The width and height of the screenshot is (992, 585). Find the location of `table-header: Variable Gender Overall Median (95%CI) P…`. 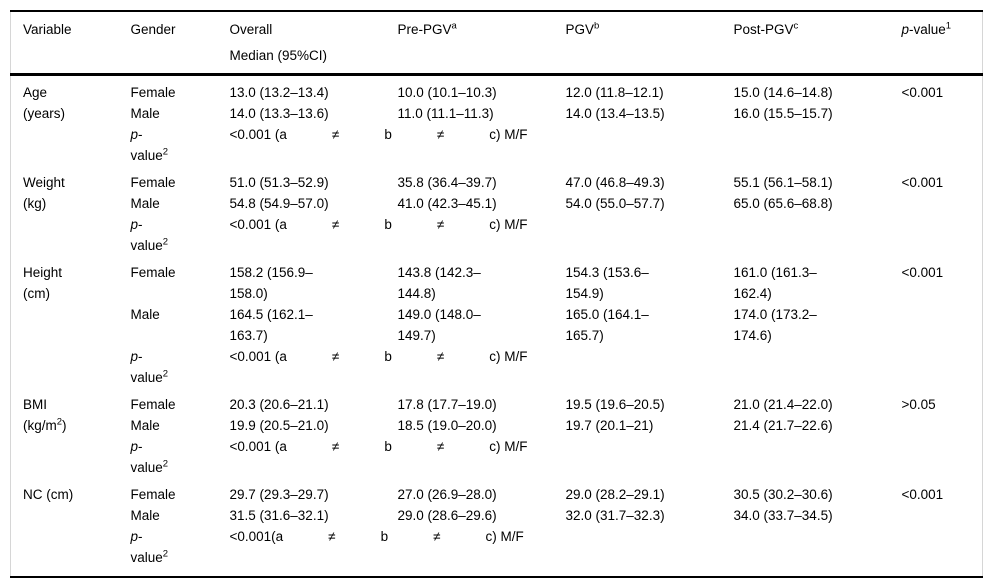

table-header: Variable Gender Overall Median (95%CI) P… is located at coordinates (496, 43).